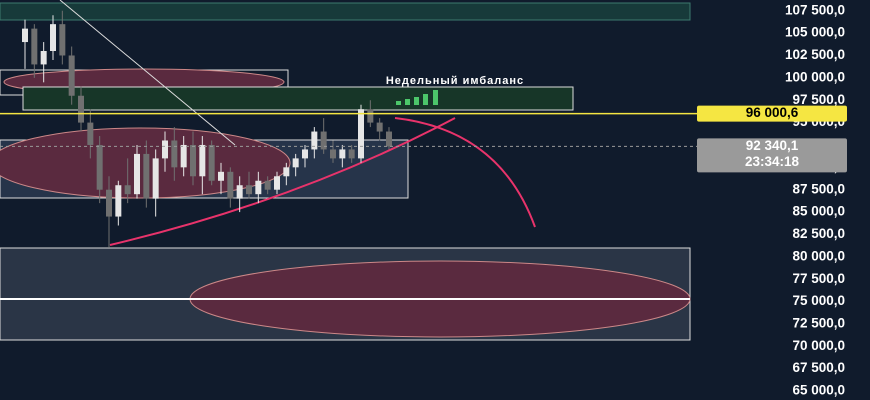  I want to click on imbalance-box, so click(298, 98).